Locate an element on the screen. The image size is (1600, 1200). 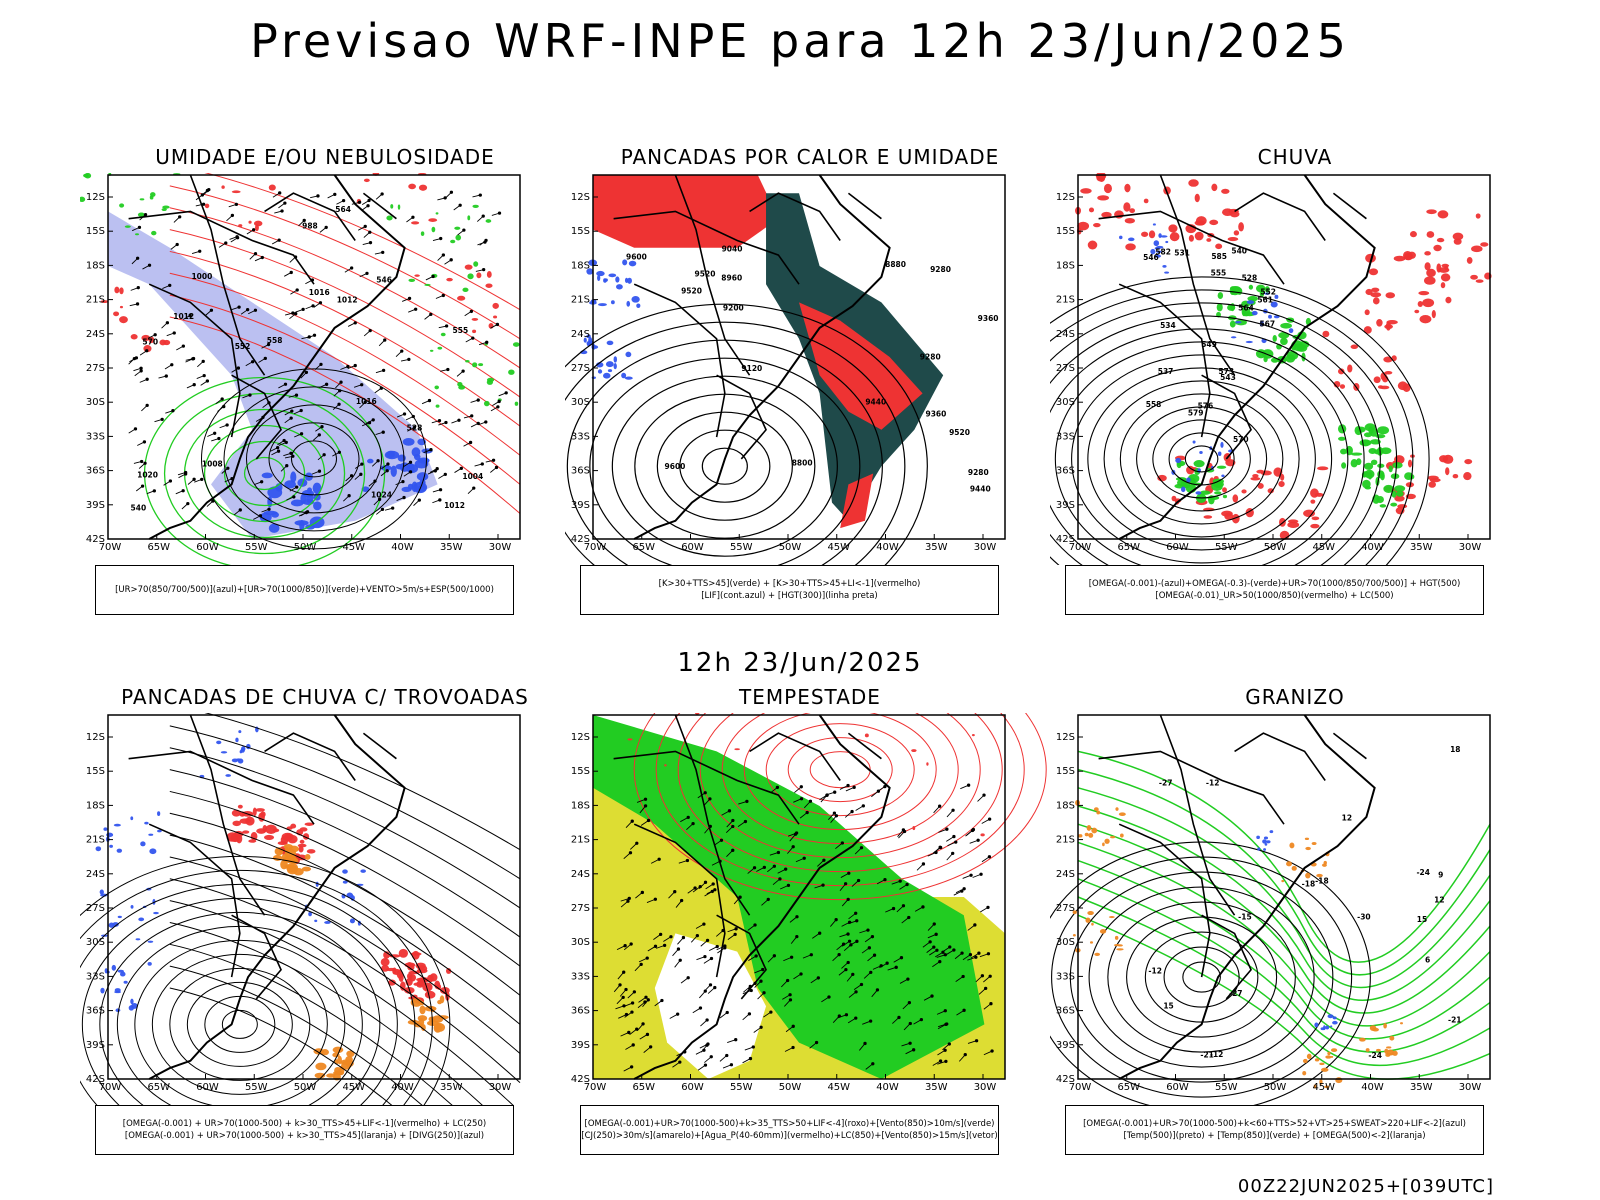
panel-title: UMIDADE E/OU NEBULOSIDADE is located at coordinates (325, 157).